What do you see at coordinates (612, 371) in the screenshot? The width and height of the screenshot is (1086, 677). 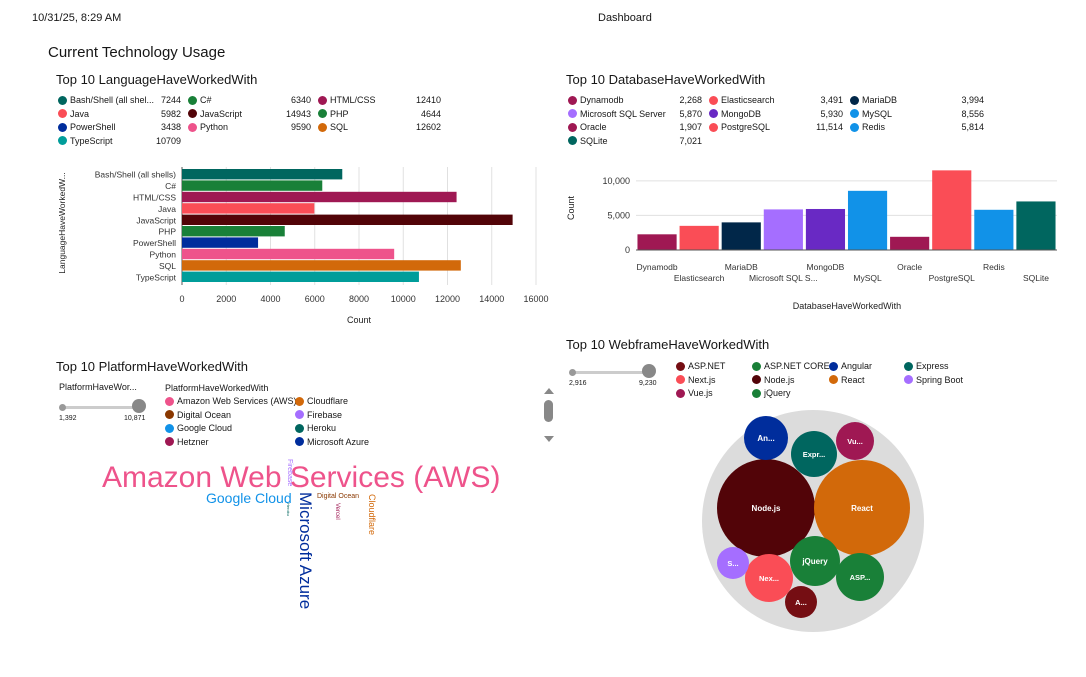 I see `webframe-range-slider` at bounding box center [612, 371].